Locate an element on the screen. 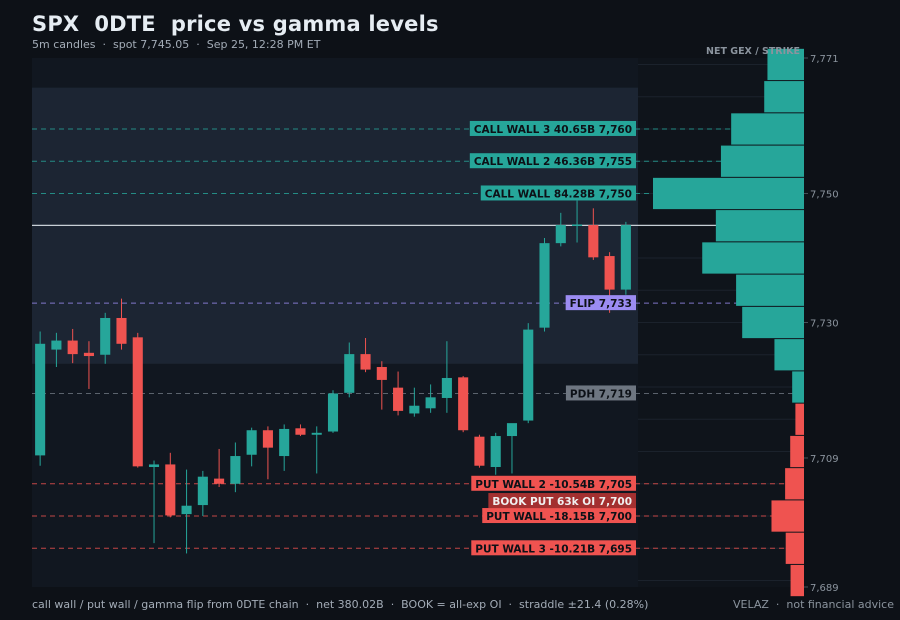  level-label-text: PUT WALL 3 -10.21B 7,695 is located at coordinates (553, 549).